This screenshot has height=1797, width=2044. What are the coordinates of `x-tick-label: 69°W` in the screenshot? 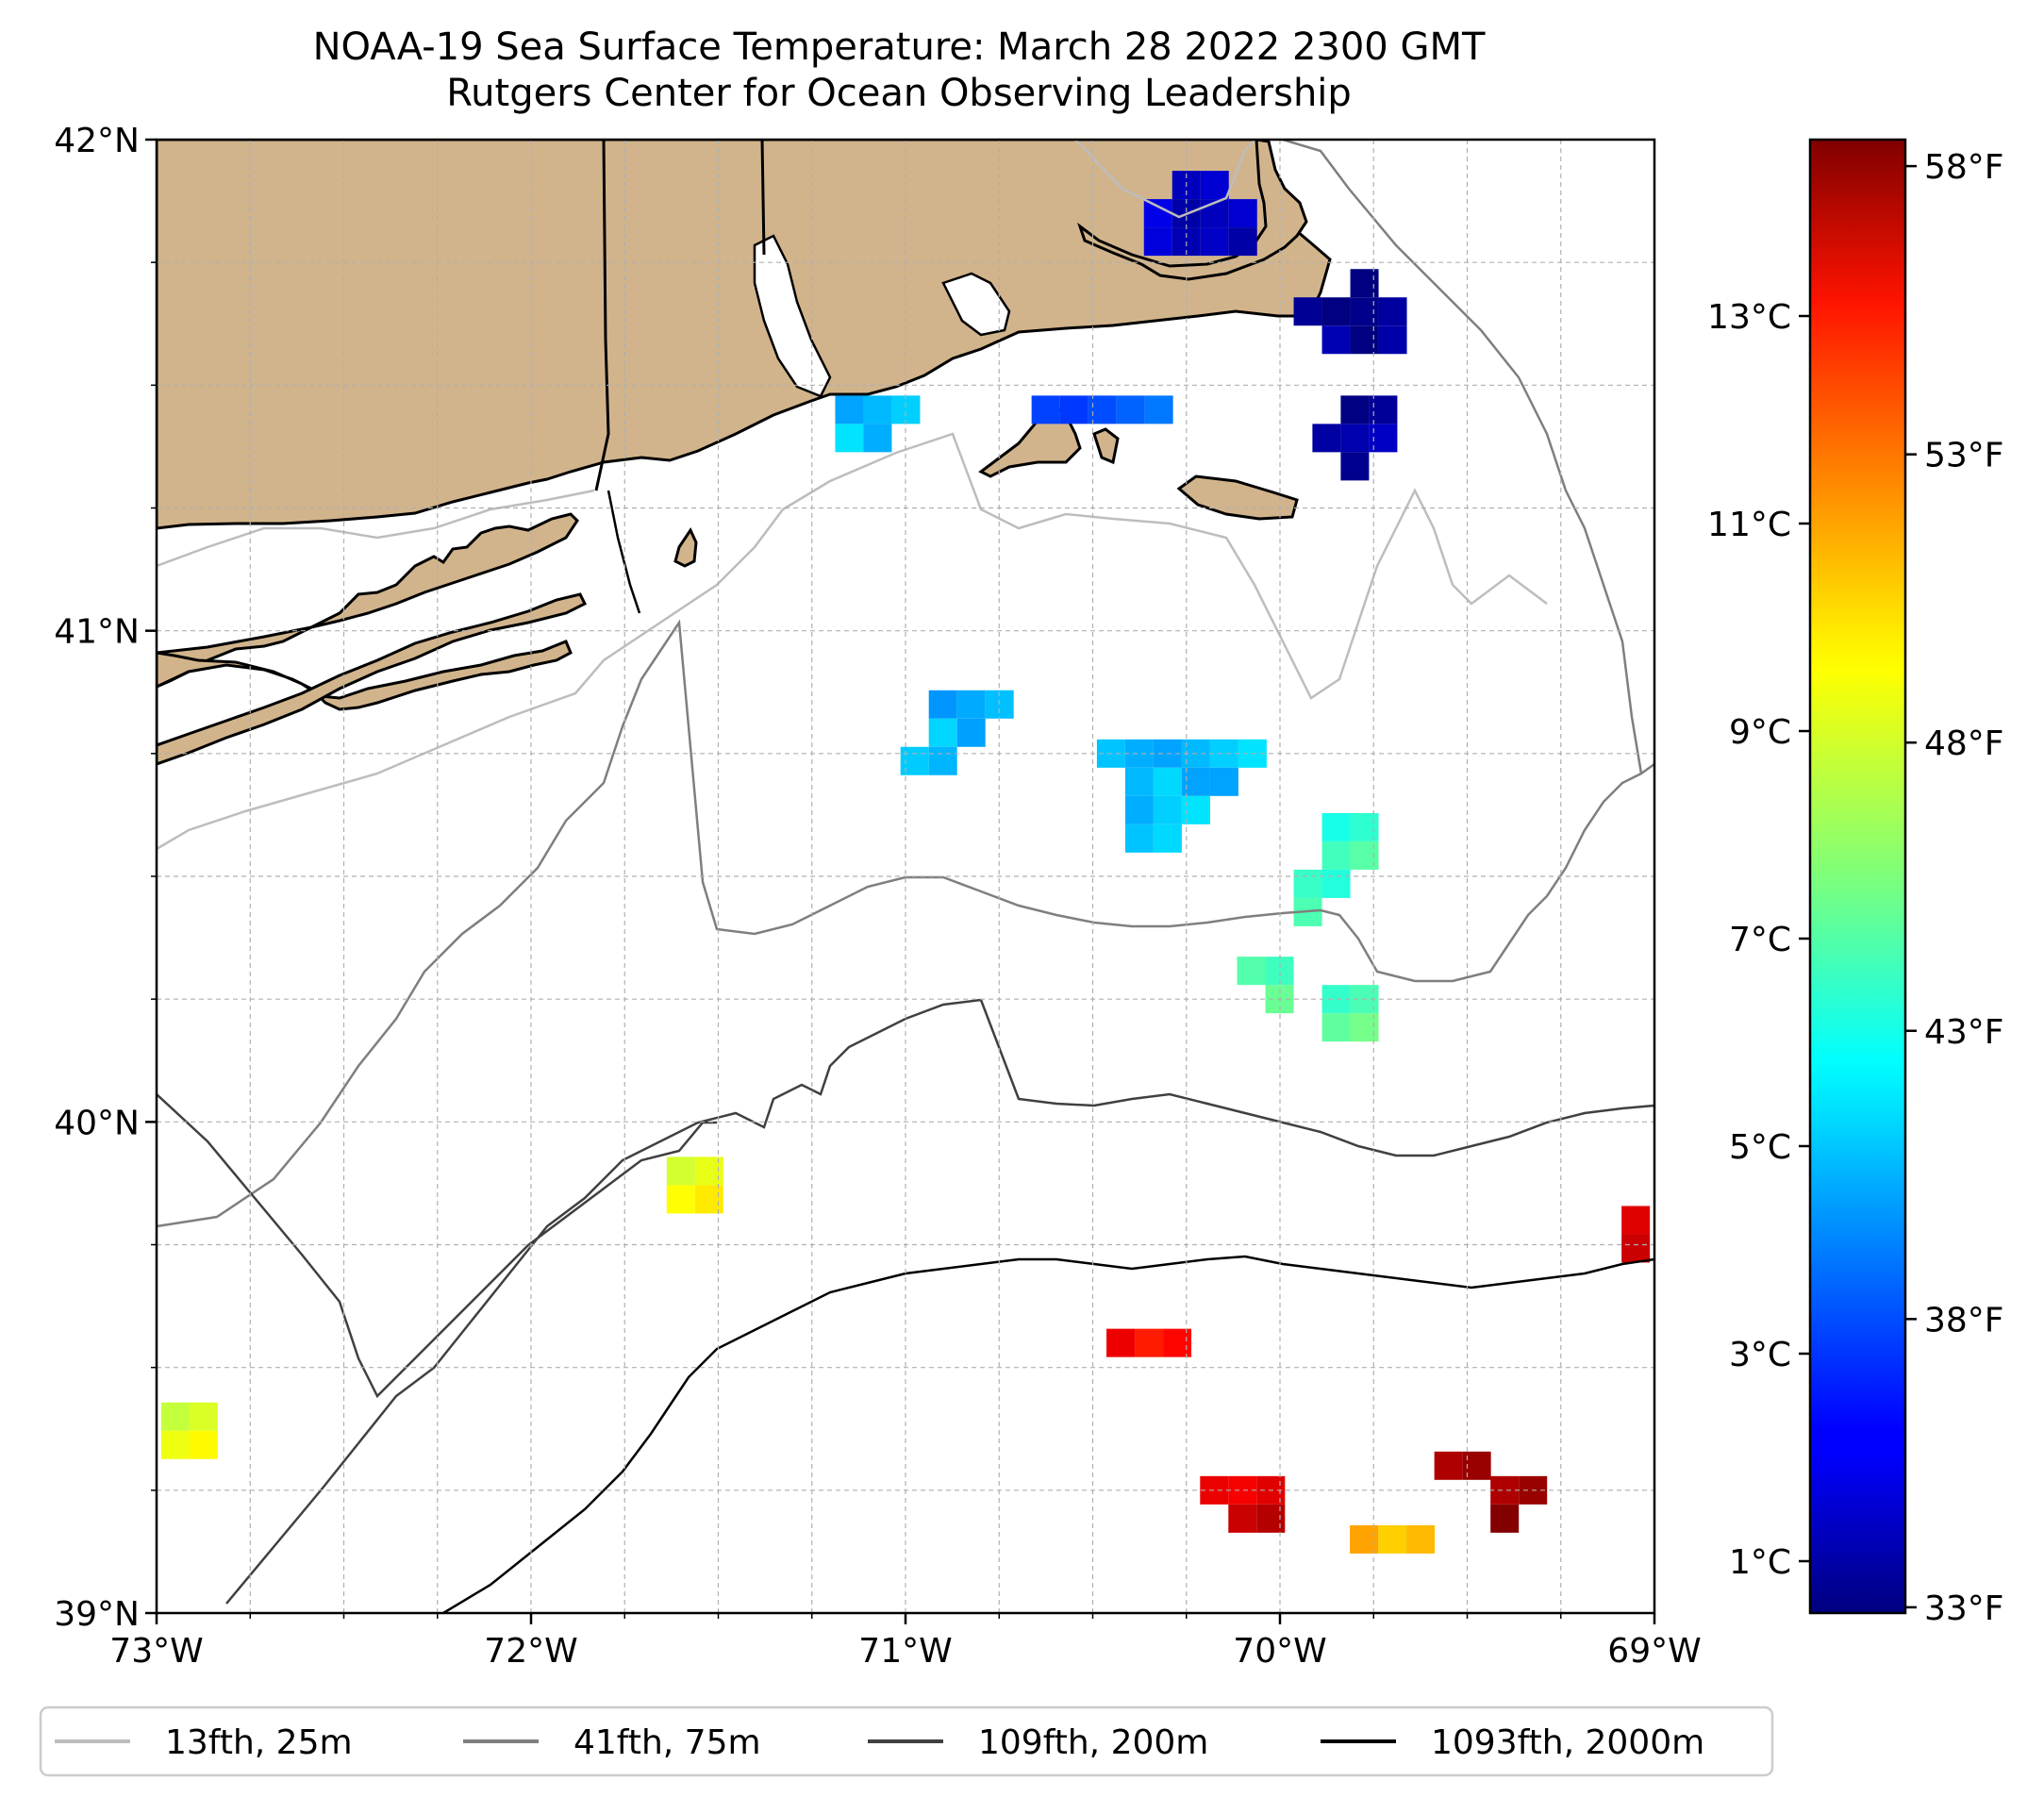 It's located at (1654, 1651).